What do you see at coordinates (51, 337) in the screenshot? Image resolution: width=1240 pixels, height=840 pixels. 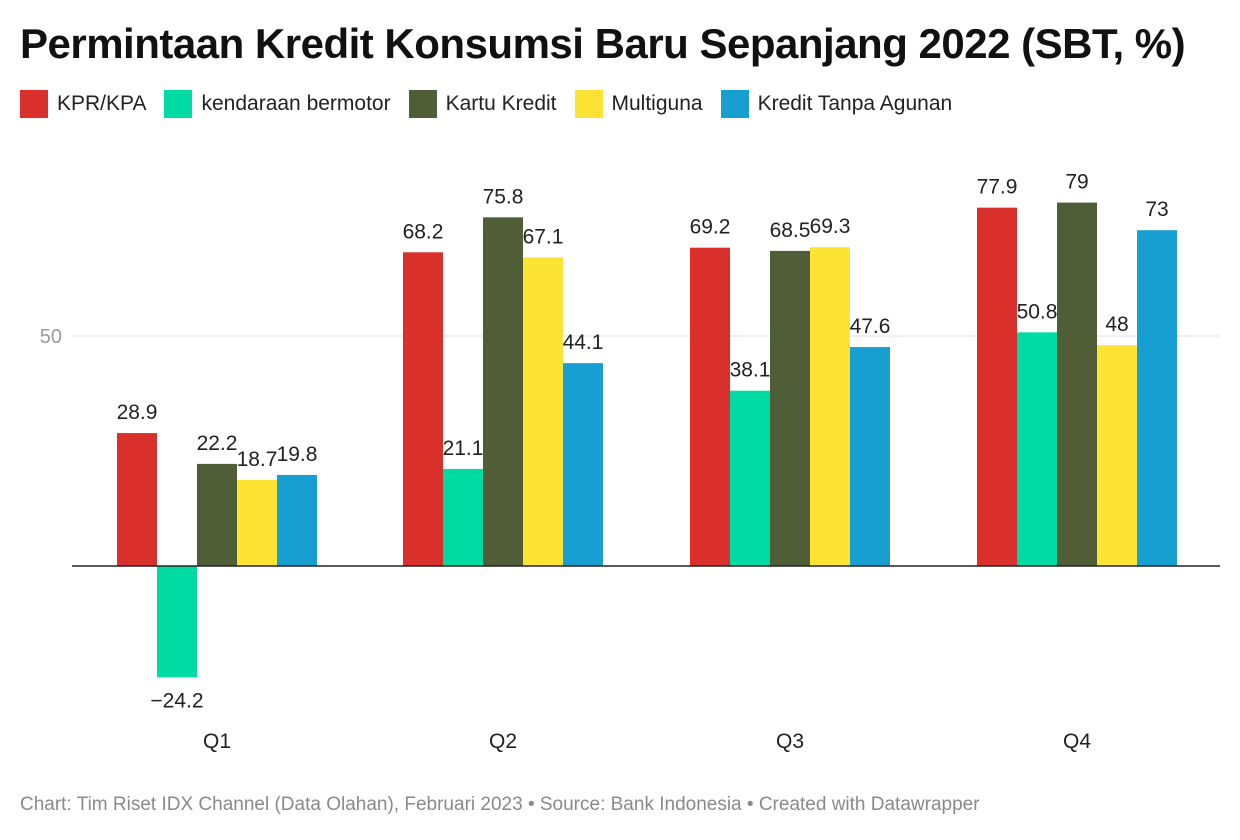 I see `y-tick-label-50: 50` at bounding box center [51, 337].